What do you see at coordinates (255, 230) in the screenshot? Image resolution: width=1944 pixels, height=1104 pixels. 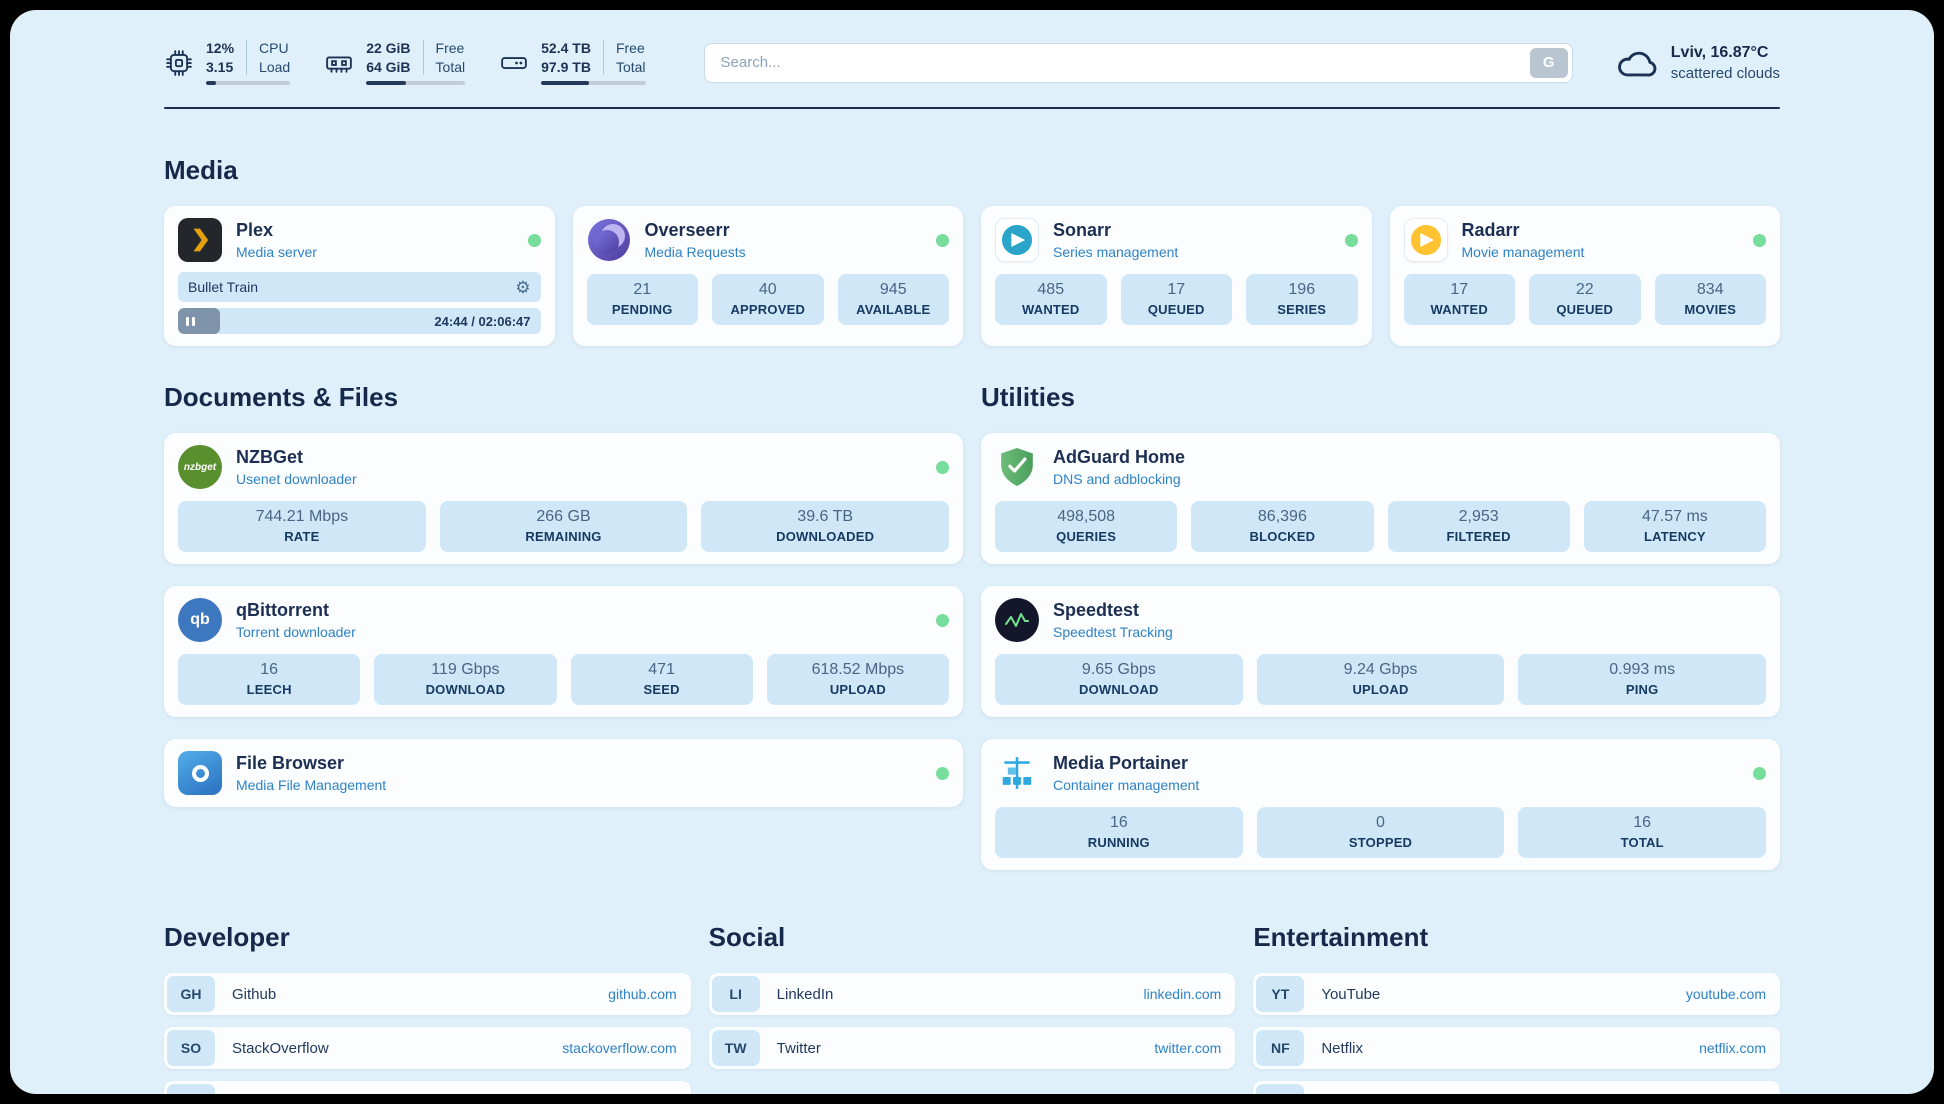 I see `app-name: Plex` at bounding box center [255, 230].